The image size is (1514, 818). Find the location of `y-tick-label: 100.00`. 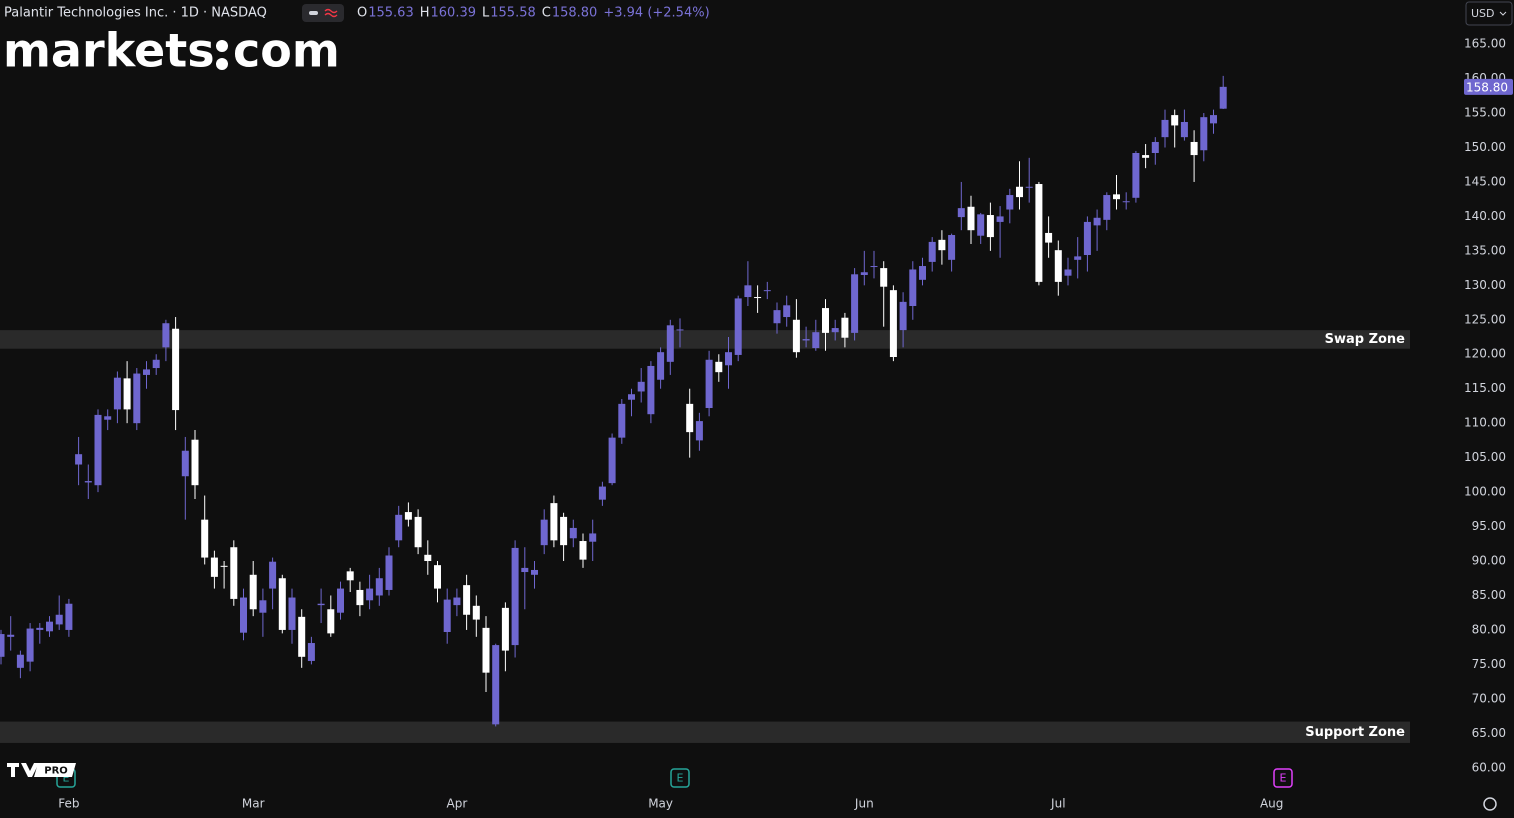

y-tick-label: 100.00 is located at coordinates (1485, 492).